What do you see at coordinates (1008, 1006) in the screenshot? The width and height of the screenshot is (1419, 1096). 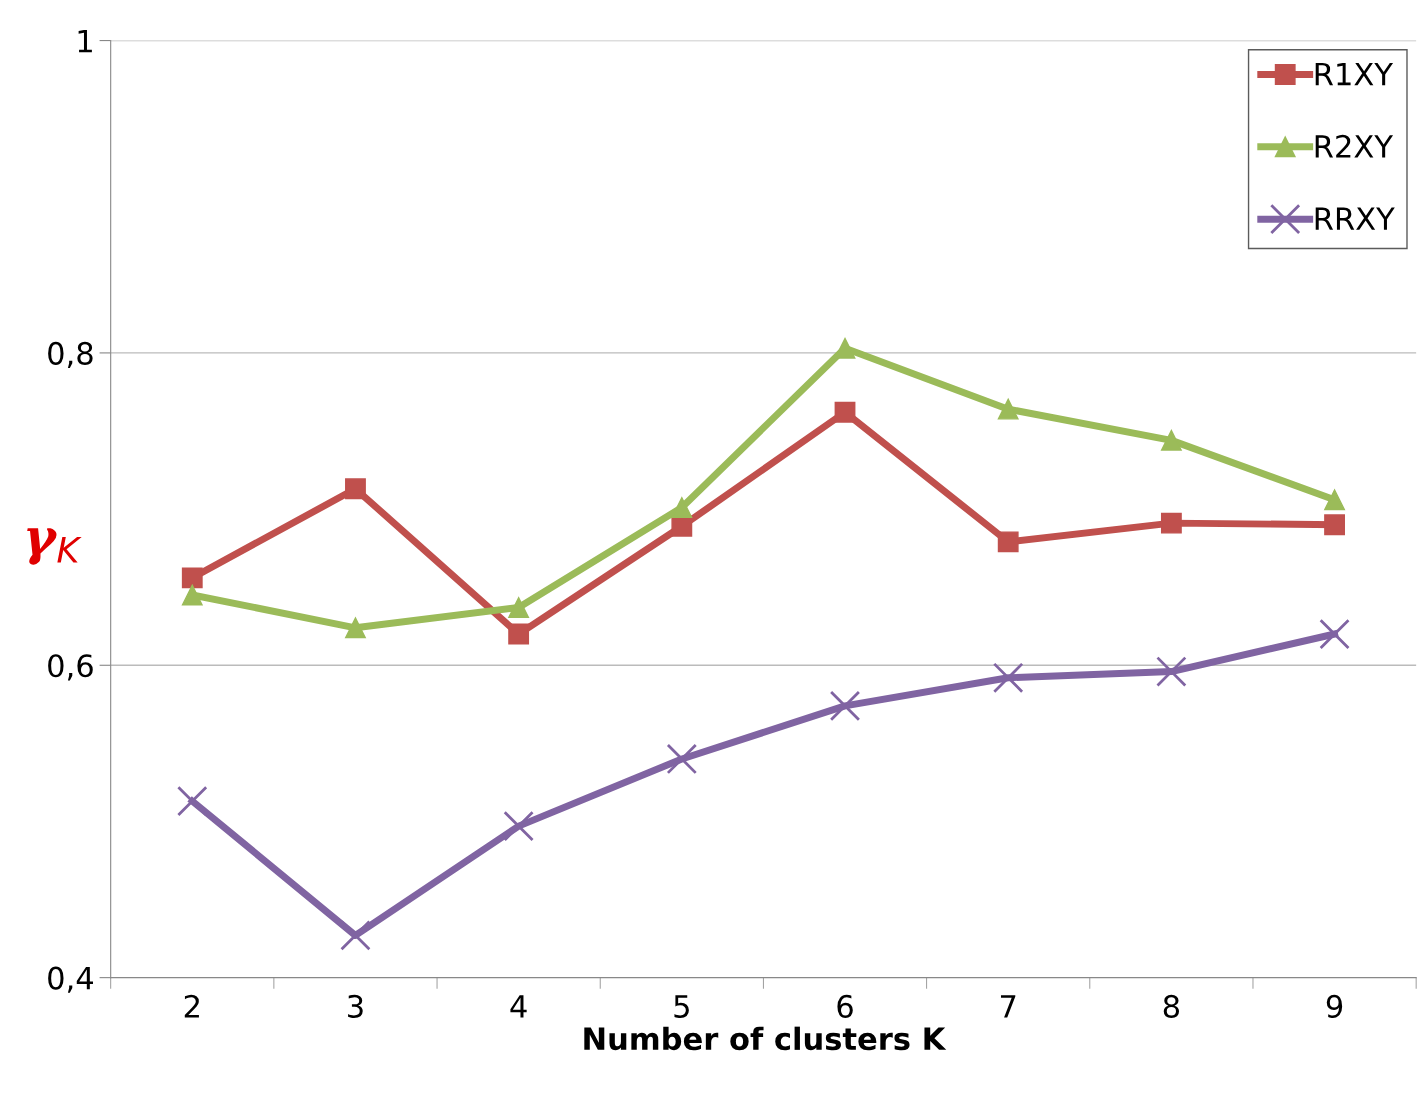 I see `x-tick-label: 7` at bounding box center [1008, 1006].